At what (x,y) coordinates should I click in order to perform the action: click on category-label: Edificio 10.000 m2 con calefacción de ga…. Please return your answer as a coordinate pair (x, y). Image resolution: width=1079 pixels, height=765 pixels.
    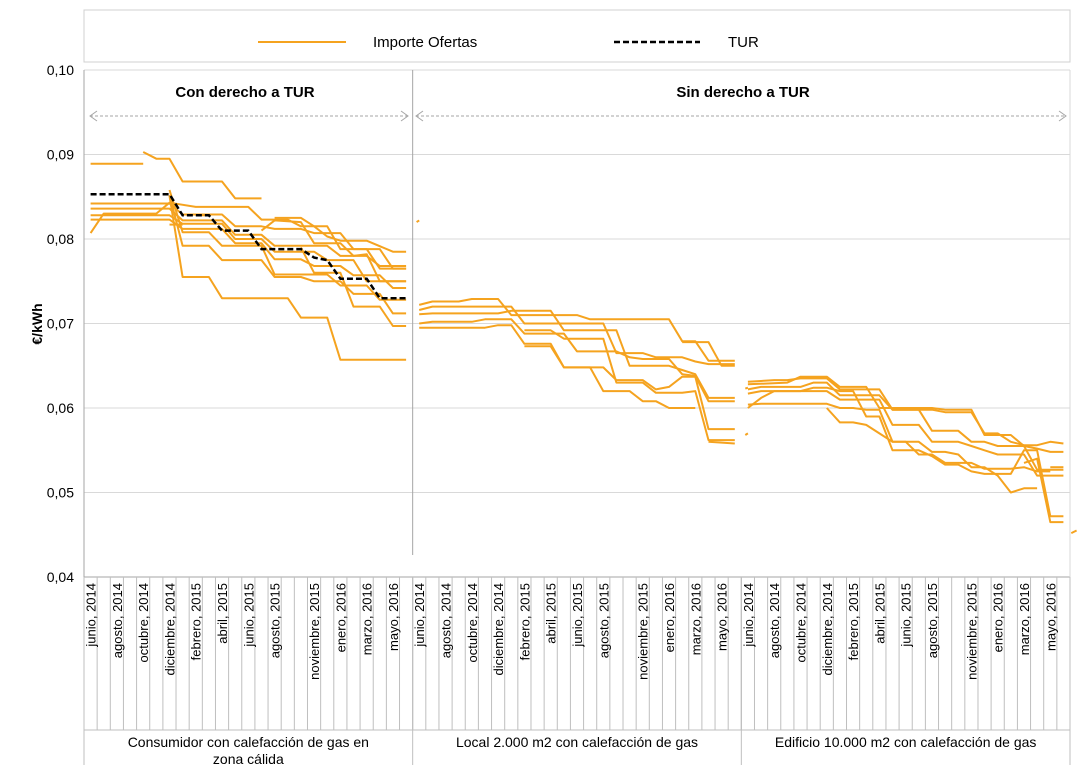
    Looking at the image, I should click on (906, 742).